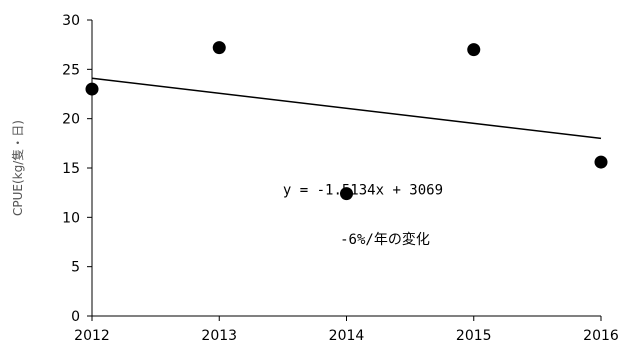 The height and width of the screenshot is (348, 619). What do you see at coordinates (75, 268) in the screenshot?
I see `y-tick-label: 5` at bounding box center [75, 268].